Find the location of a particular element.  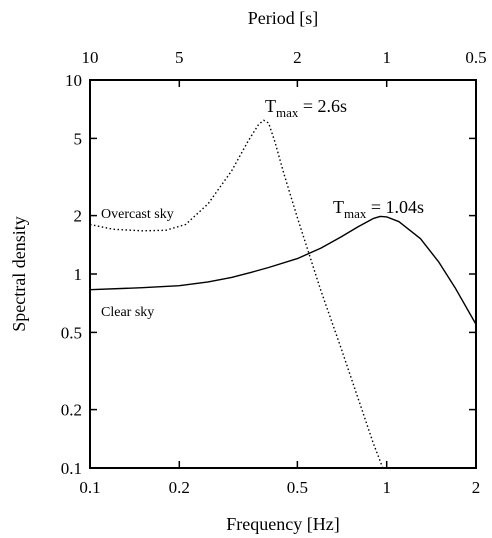

series-label-clear-sky: Clear sky is located at coordinates (127, 312).